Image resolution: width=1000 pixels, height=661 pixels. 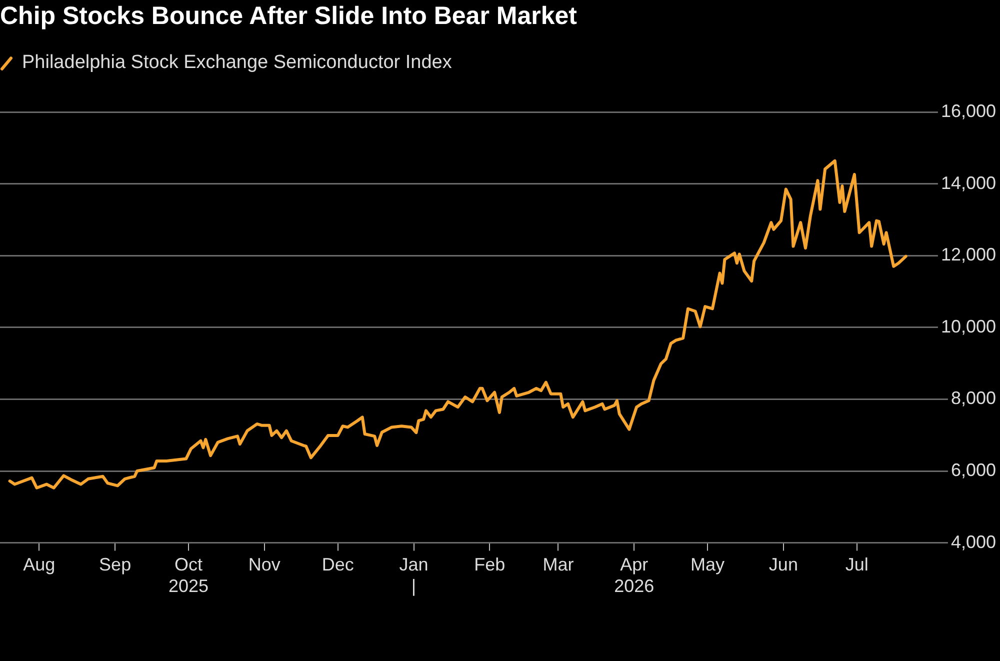 What do you see at coordinates (973, 470) in the screenshot?
I see `y-tick-label: 6,000` at bounding box center [973, 470].